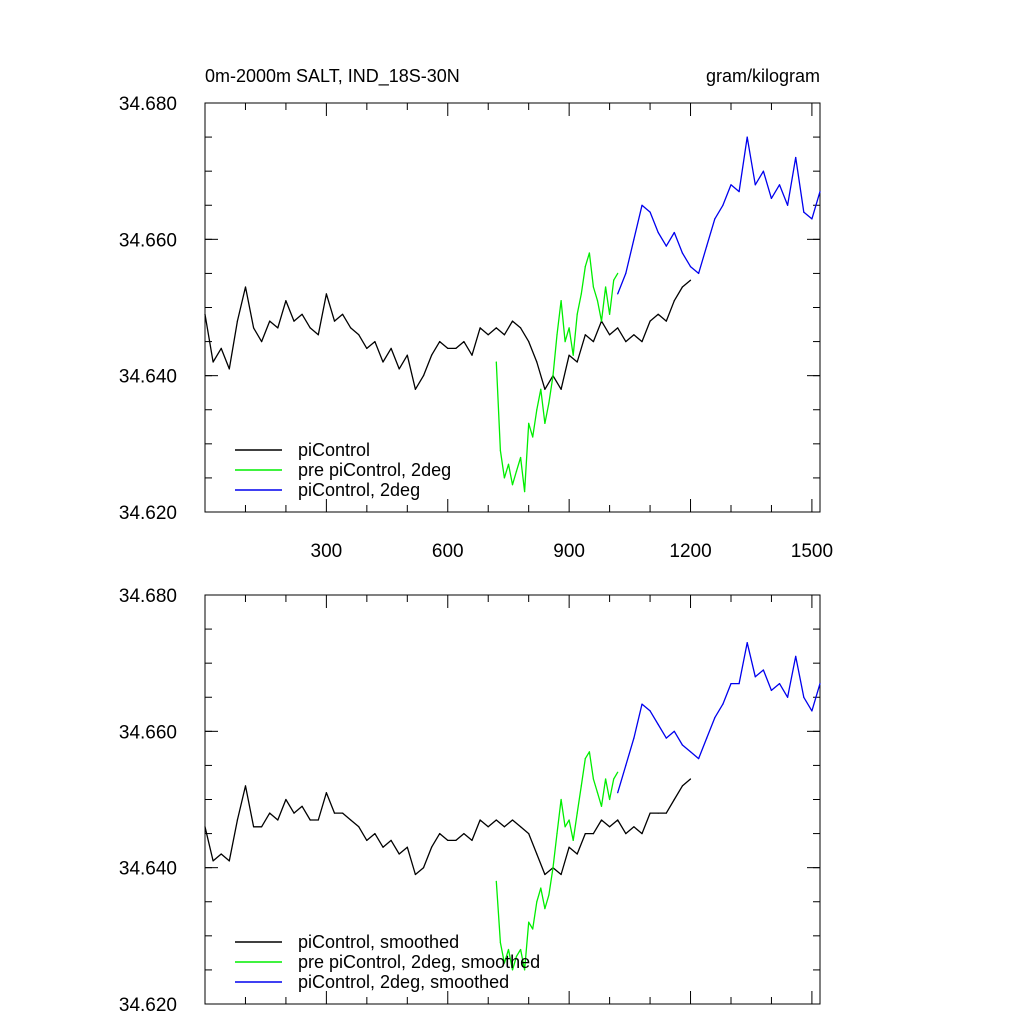 The height and width of the screenshot is (1024, 1024). What do you see at coordinates (403, 982) in the screenshot?
I see `legend-label: piControl, 2deg, smoothed` at bounding box center [403, 982].